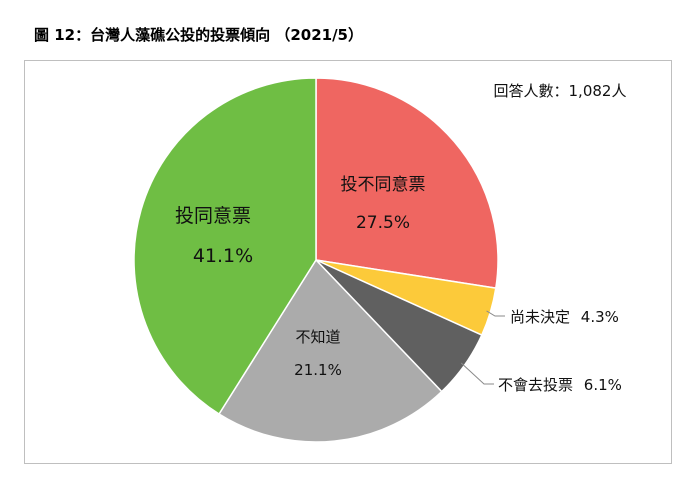 The width and height of the screenshot is (700, 487). I want to click on slice-label-disagree: 投不同意票, so click(383, 185).